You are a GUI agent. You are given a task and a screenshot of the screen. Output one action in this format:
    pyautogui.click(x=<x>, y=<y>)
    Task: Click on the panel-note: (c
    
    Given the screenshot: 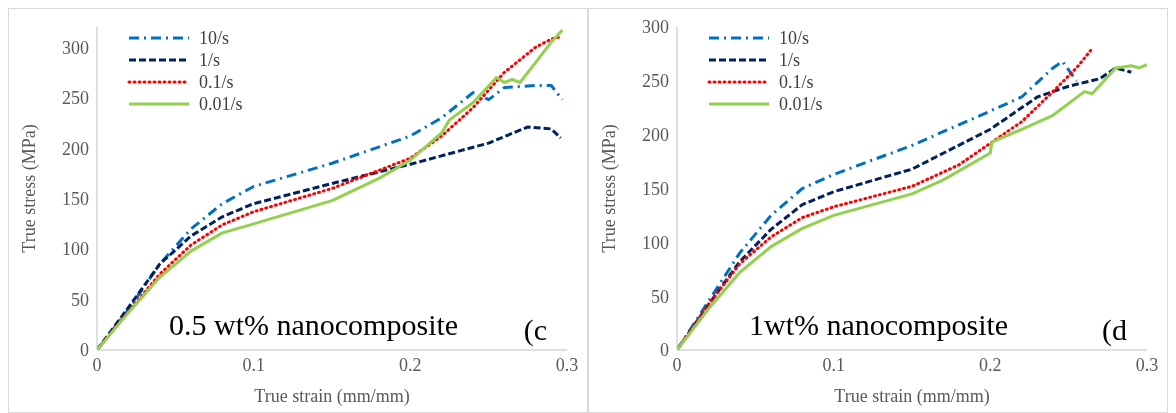 What is the action you would take?
    pyautogui.click(x=535, y=330)
    